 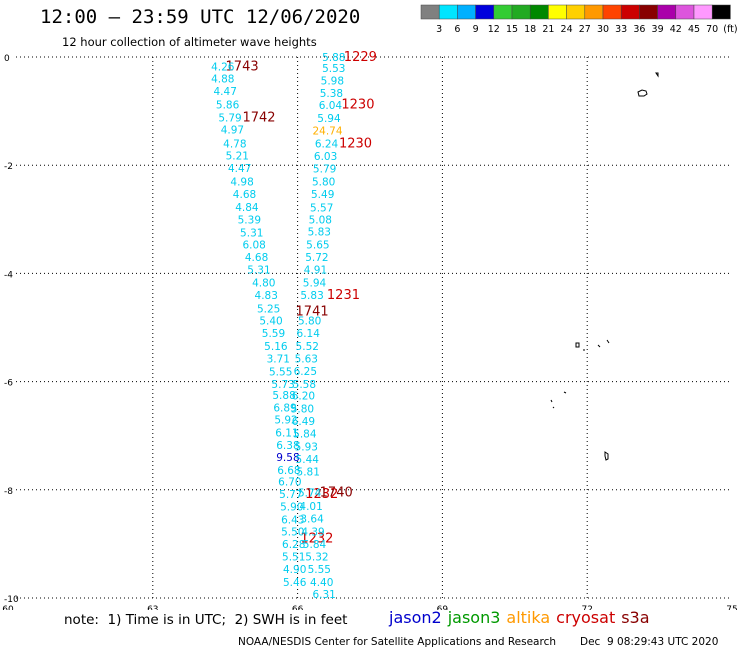 I want to click on wave-height-point: 24.74, so click(x=327, y=132).